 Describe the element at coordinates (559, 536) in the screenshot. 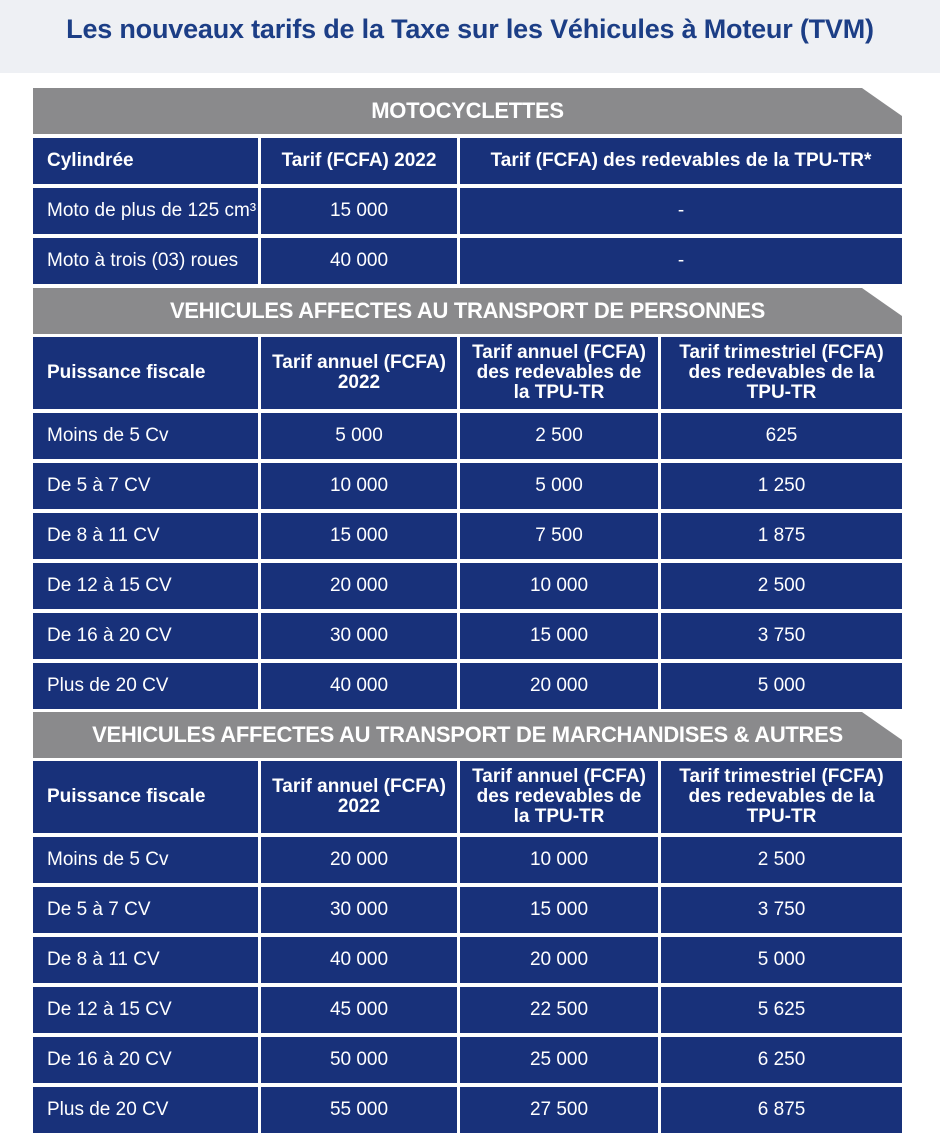

I see `table-cell: 7 500` at that location.